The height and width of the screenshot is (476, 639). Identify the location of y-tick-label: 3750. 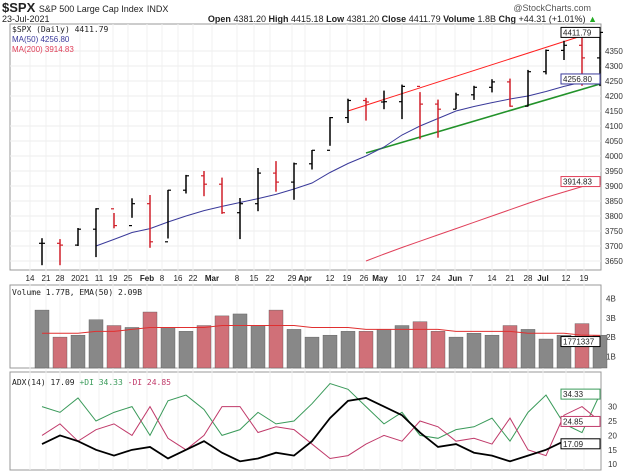
(614, 231).